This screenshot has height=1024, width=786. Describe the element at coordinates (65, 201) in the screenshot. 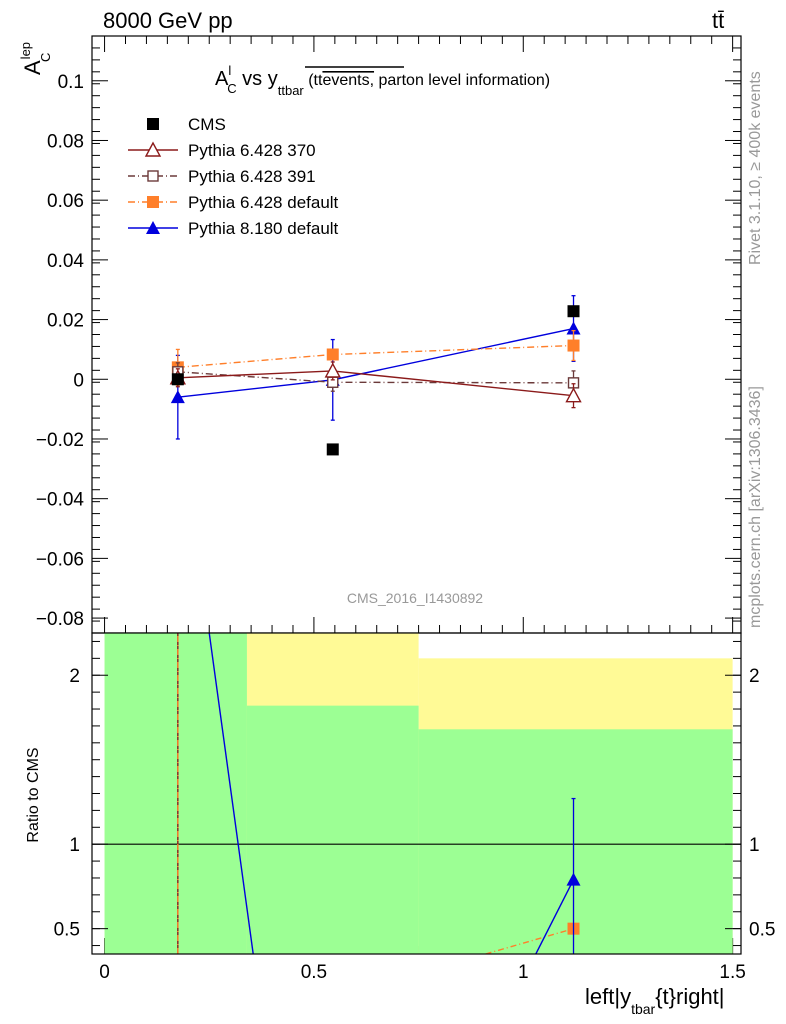

I see `main-ytick-label: 0.06` at that location.